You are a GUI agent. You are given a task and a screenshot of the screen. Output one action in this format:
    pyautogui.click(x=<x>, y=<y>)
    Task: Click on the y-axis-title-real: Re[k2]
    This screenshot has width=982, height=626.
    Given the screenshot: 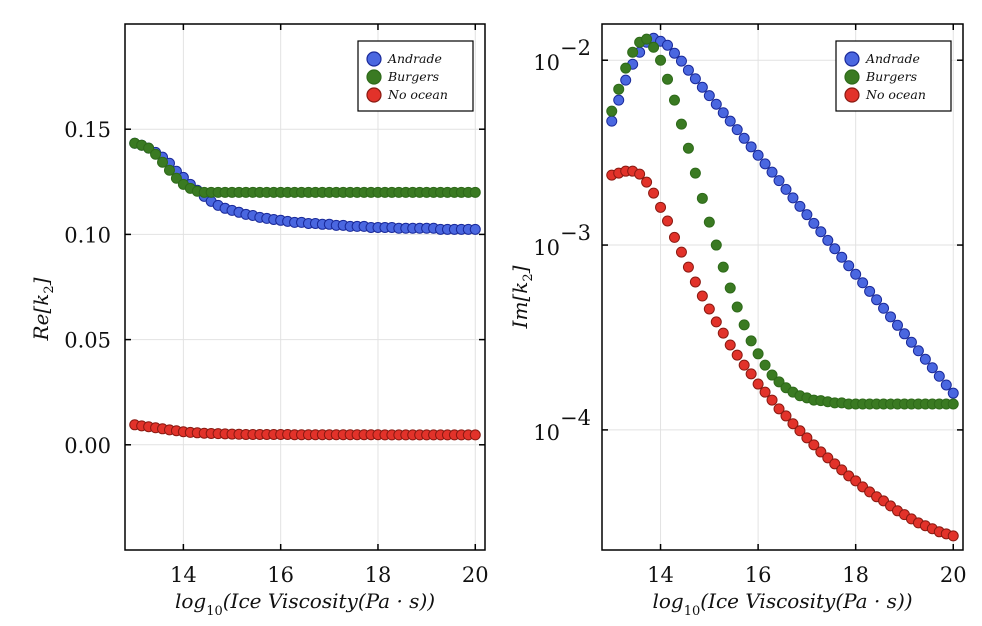 What is the action you would take?
    pyautogui.click(x=43, y=309)
    